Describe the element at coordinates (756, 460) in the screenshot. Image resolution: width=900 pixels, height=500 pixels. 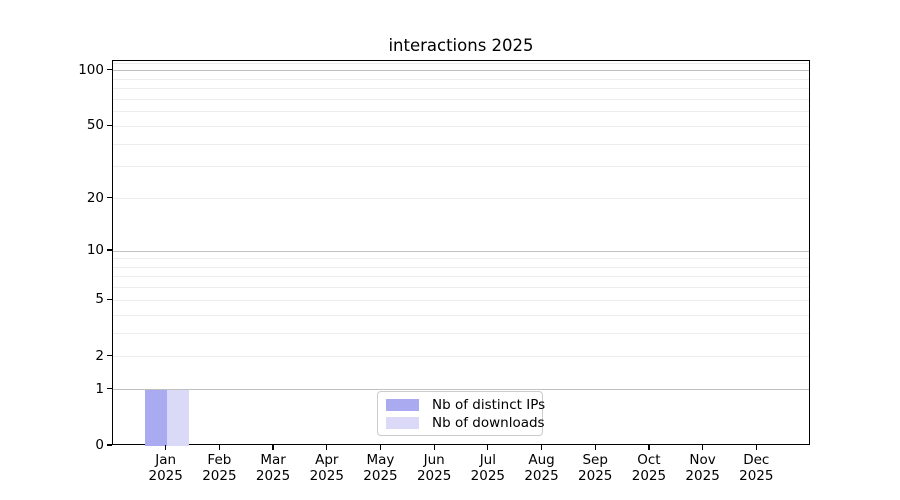
I see `x-tick-month: Dec` at that location.